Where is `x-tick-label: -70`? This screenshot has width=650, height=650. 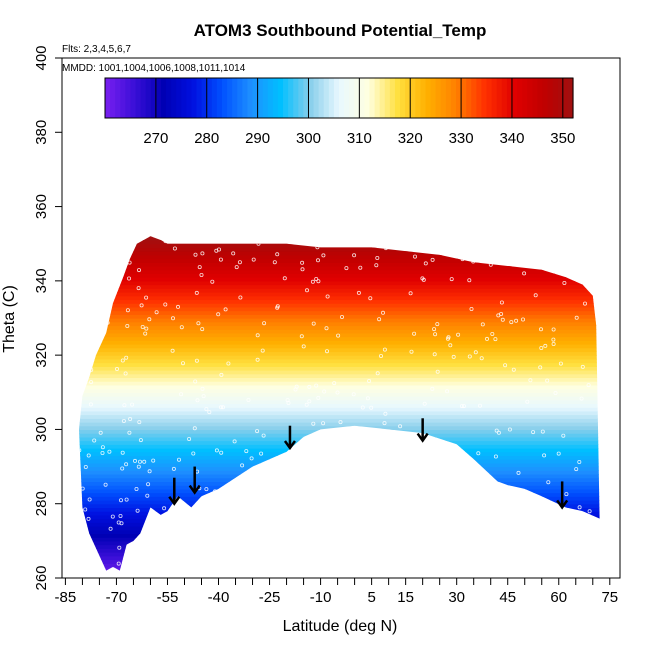
x-tick-label: -70 is located at coordinates (117, 597).